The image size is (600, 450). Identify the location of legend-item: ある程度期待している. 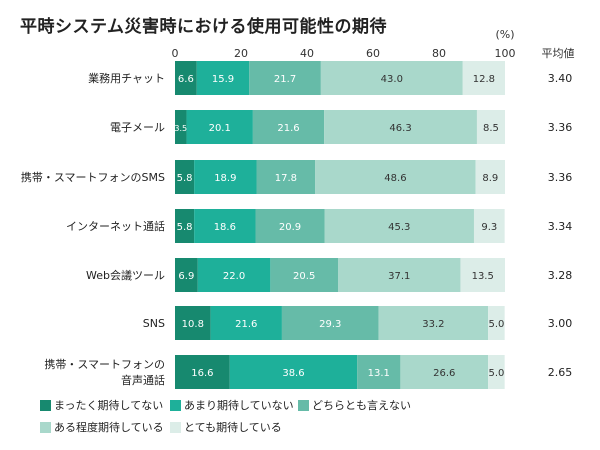
(102, 427).